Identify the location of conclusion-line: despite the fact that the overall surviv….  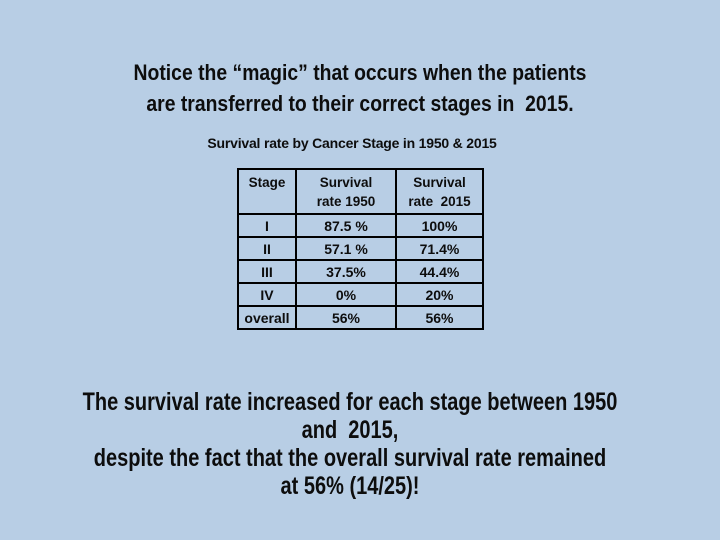
(350, 458).